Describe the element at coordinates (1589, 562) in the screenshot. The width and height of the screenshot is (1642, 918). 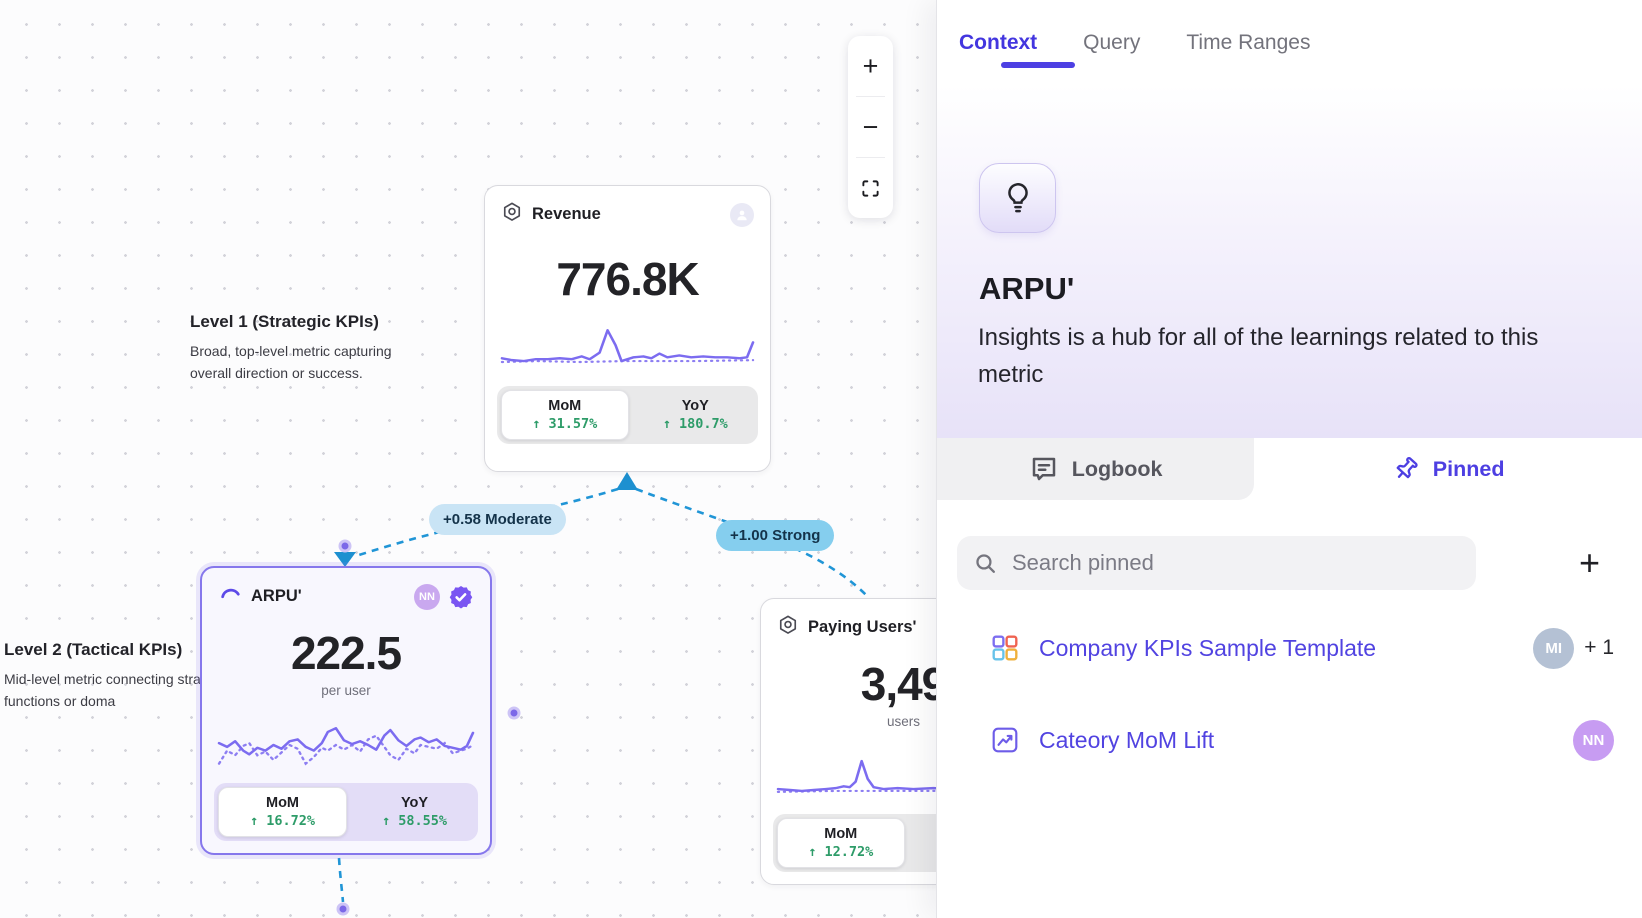
I see `add-pinned-button: +` at that location.